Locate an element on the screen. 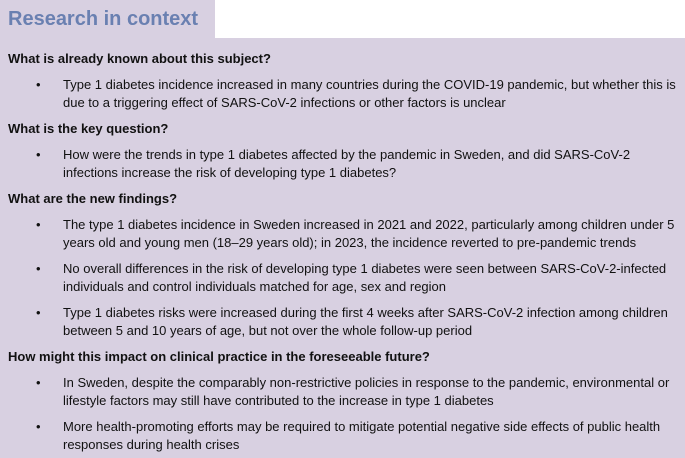  section-heading: What are the new findings? is located at coordinates (93, 198).